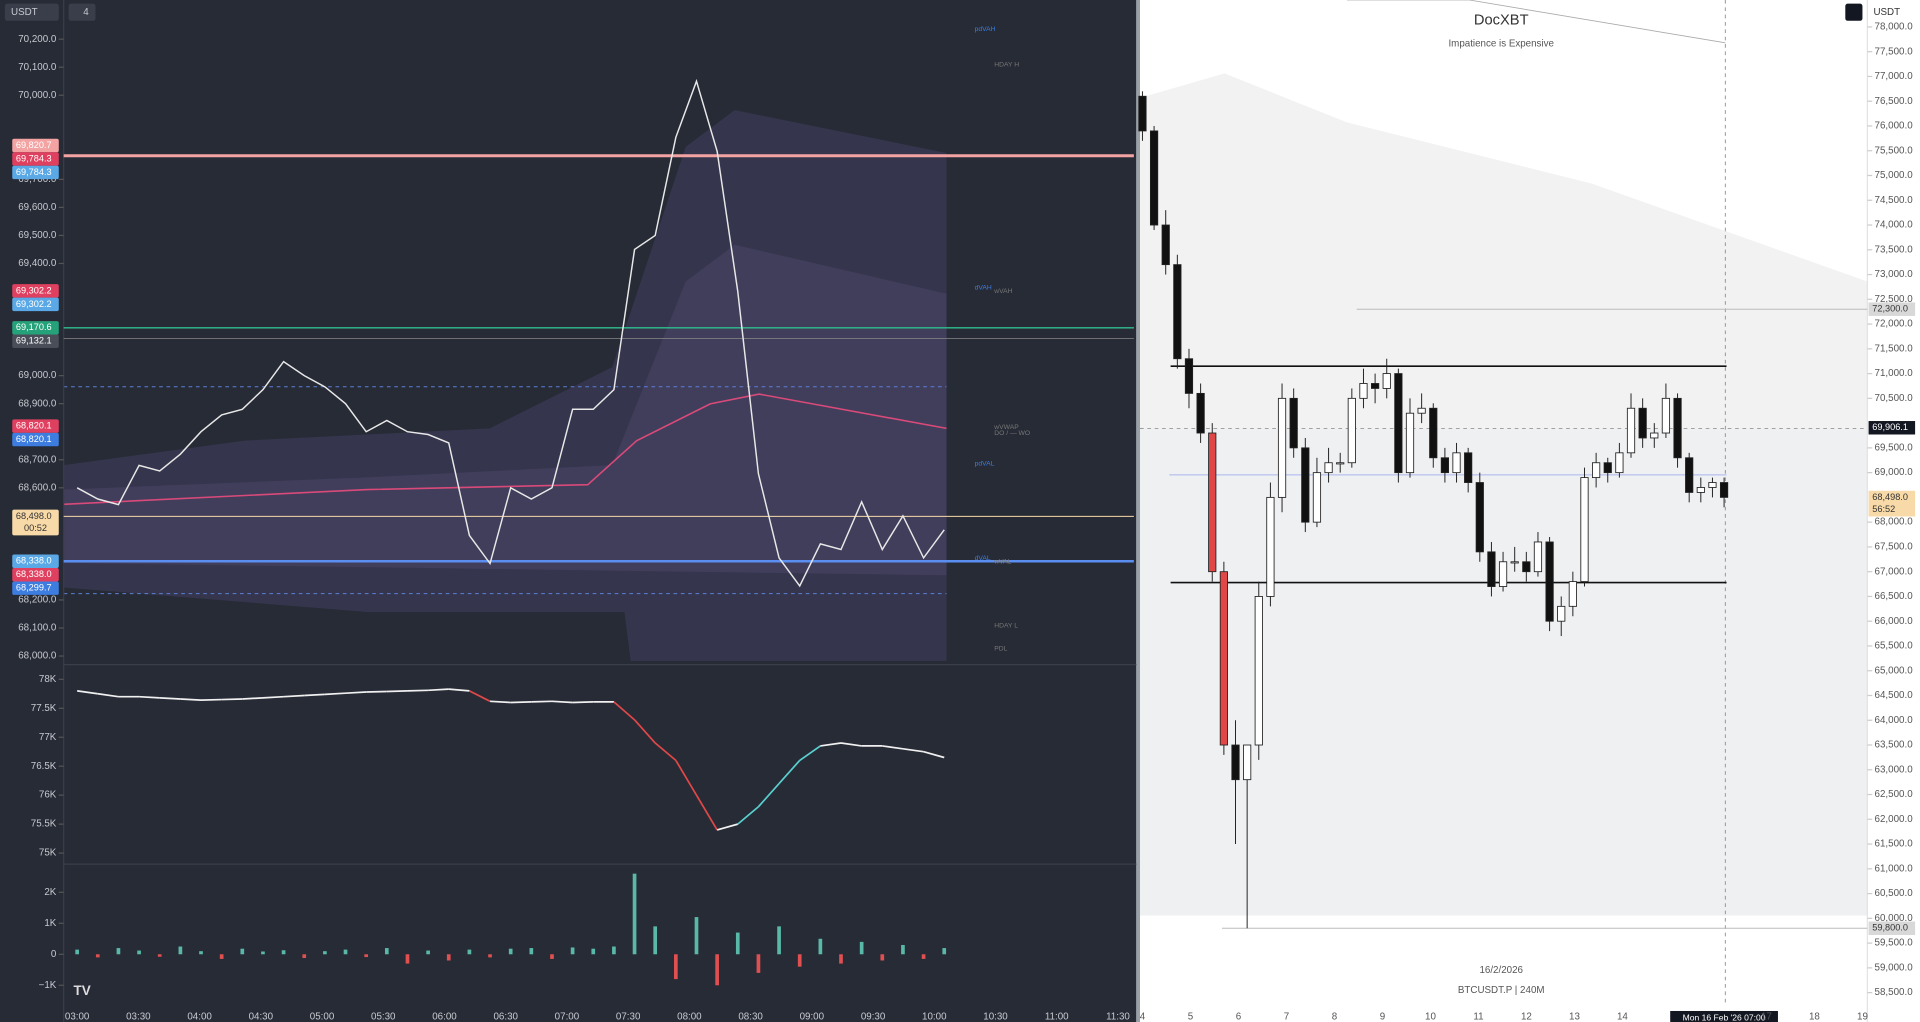  I want to click on y-tick-label: 65,500.0, so click(1894, 646).